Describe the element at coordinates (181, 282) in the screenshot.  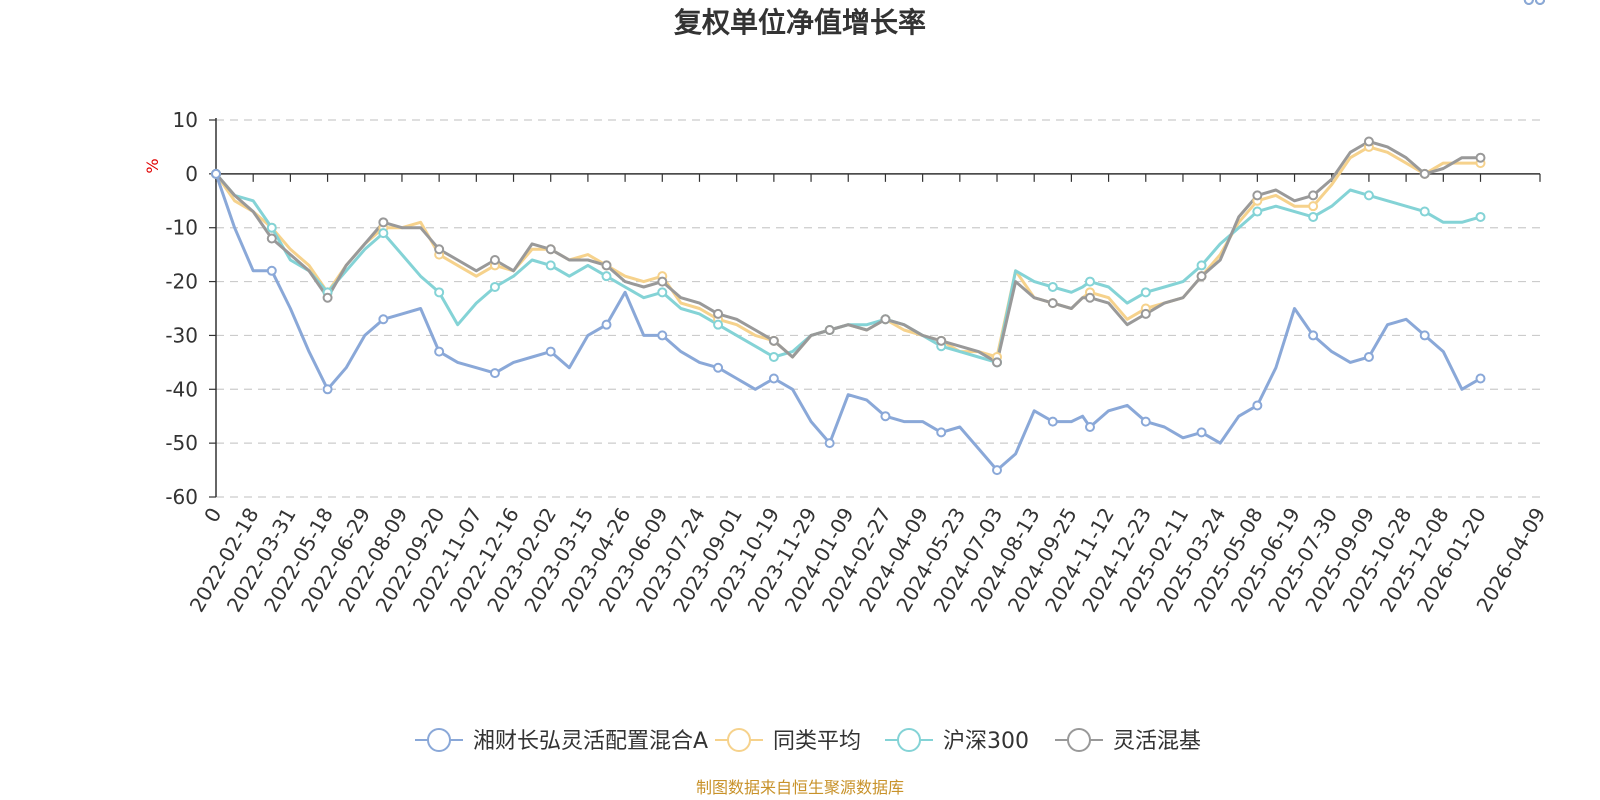
I see `y-tick-label: -20` at that location.